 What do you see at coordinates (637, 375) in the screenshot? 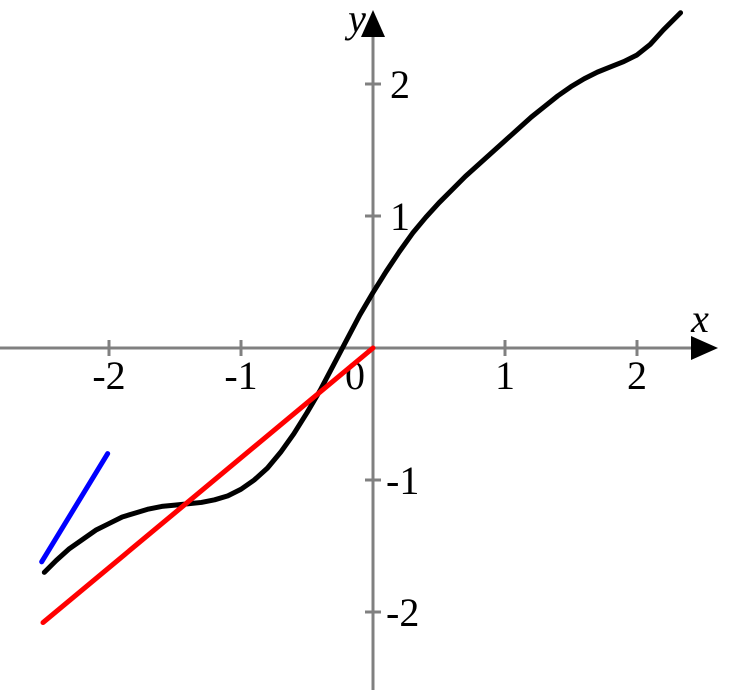
I see `x-tick-label-pos2: 2` at bounding box center [637, 375].